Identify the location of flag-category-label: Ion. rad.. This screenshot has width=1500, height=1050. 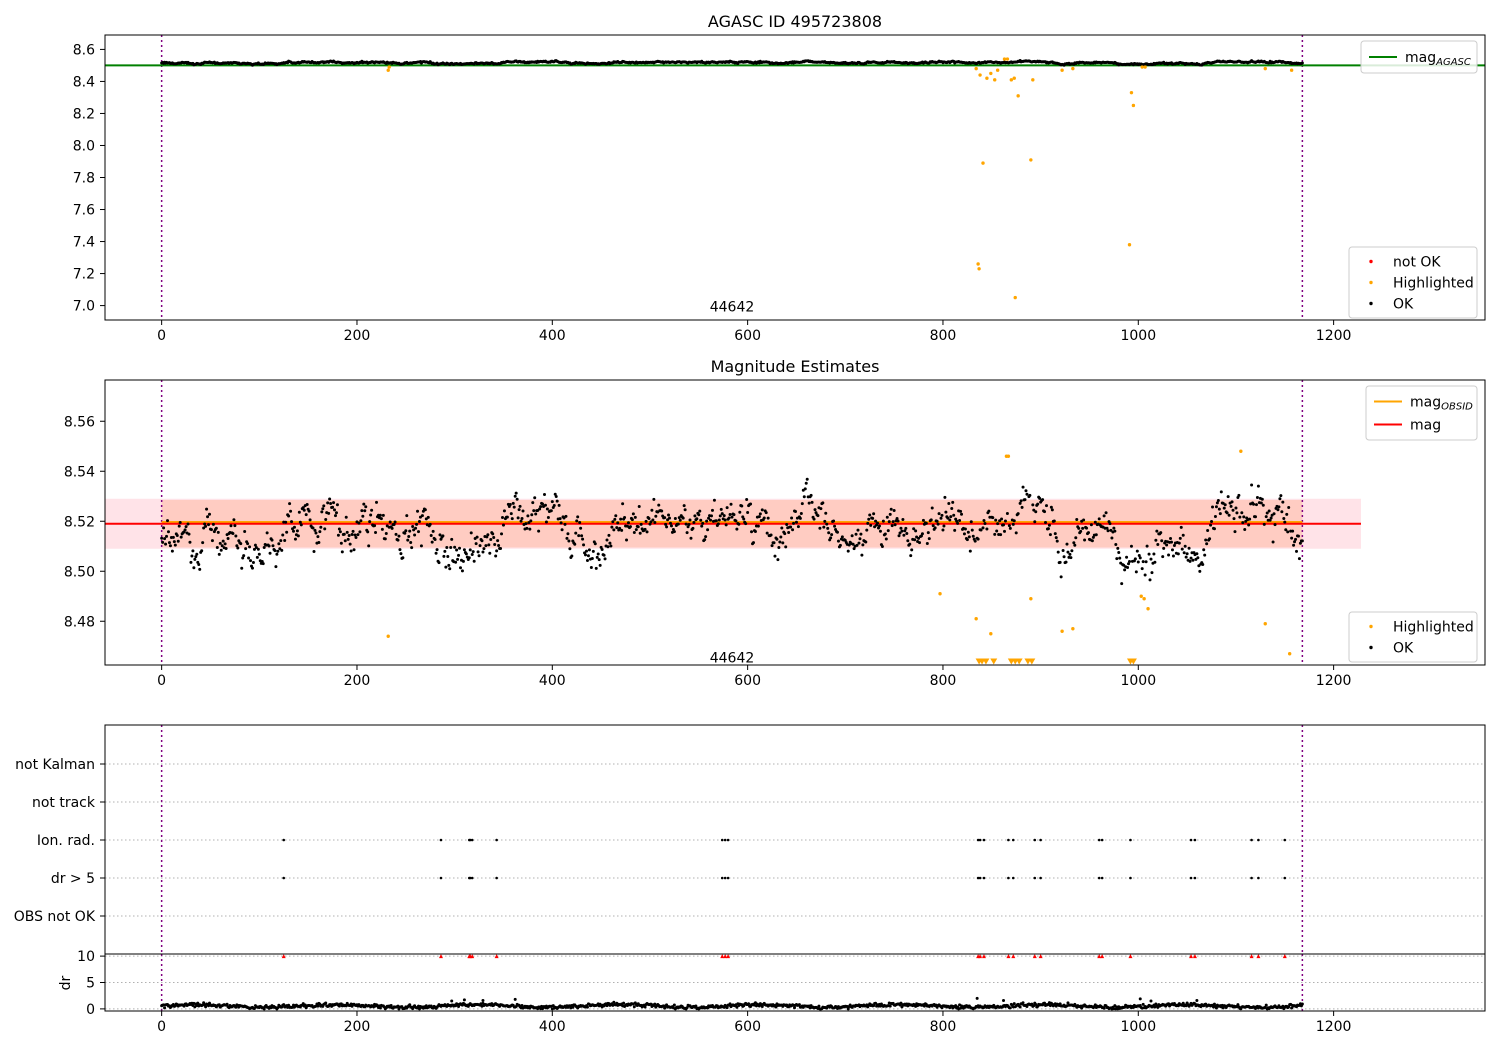
(66, 841).